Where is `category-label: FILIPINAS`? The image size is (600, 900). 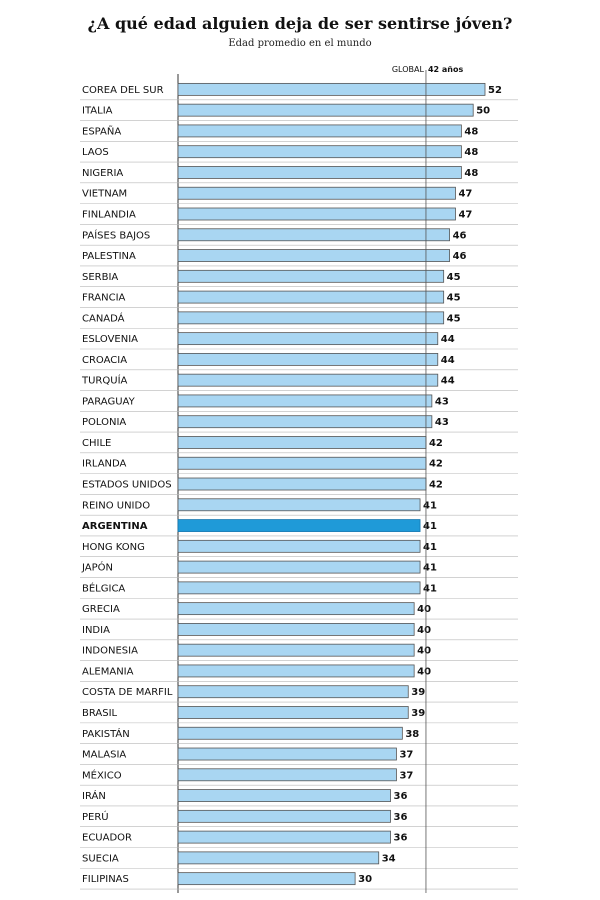 category-label: FILIPINAS is located at coordinates (105, 879).